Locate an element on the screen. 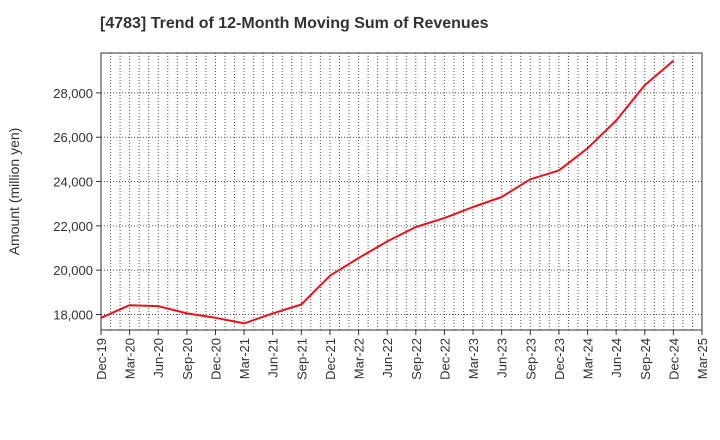 The height and width of the screenshot is (440, 720). y-tick-label: 24,000 is located at coordinates (73, 182).